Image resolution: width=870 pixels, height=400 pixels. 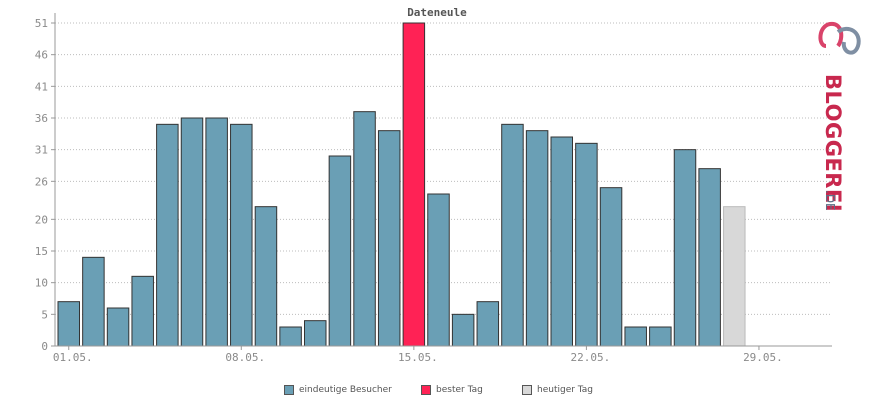 I want to click on y-tick-label: 51, so click(x=41, y=23).